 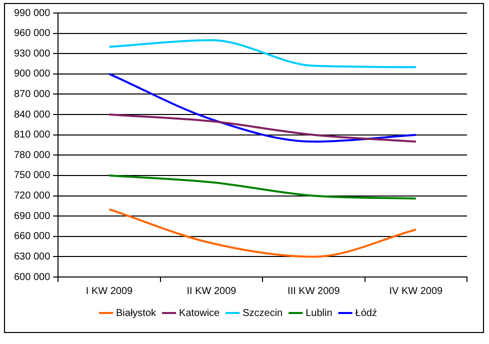 What do you see at coordinates (32, 196) in the screenshot?
I see `y-tick-label: 720 000` at bounding box center [32, 196].